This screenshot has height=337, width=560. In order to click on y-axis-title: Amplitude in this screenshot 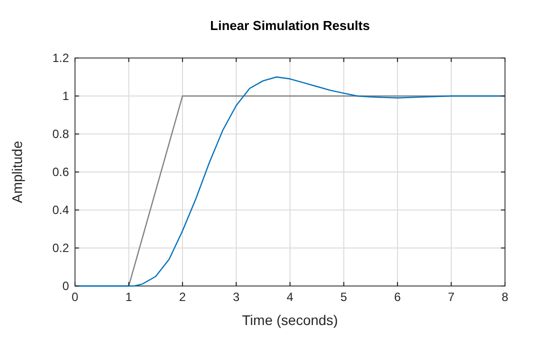, I will do `click(17, 172)`.